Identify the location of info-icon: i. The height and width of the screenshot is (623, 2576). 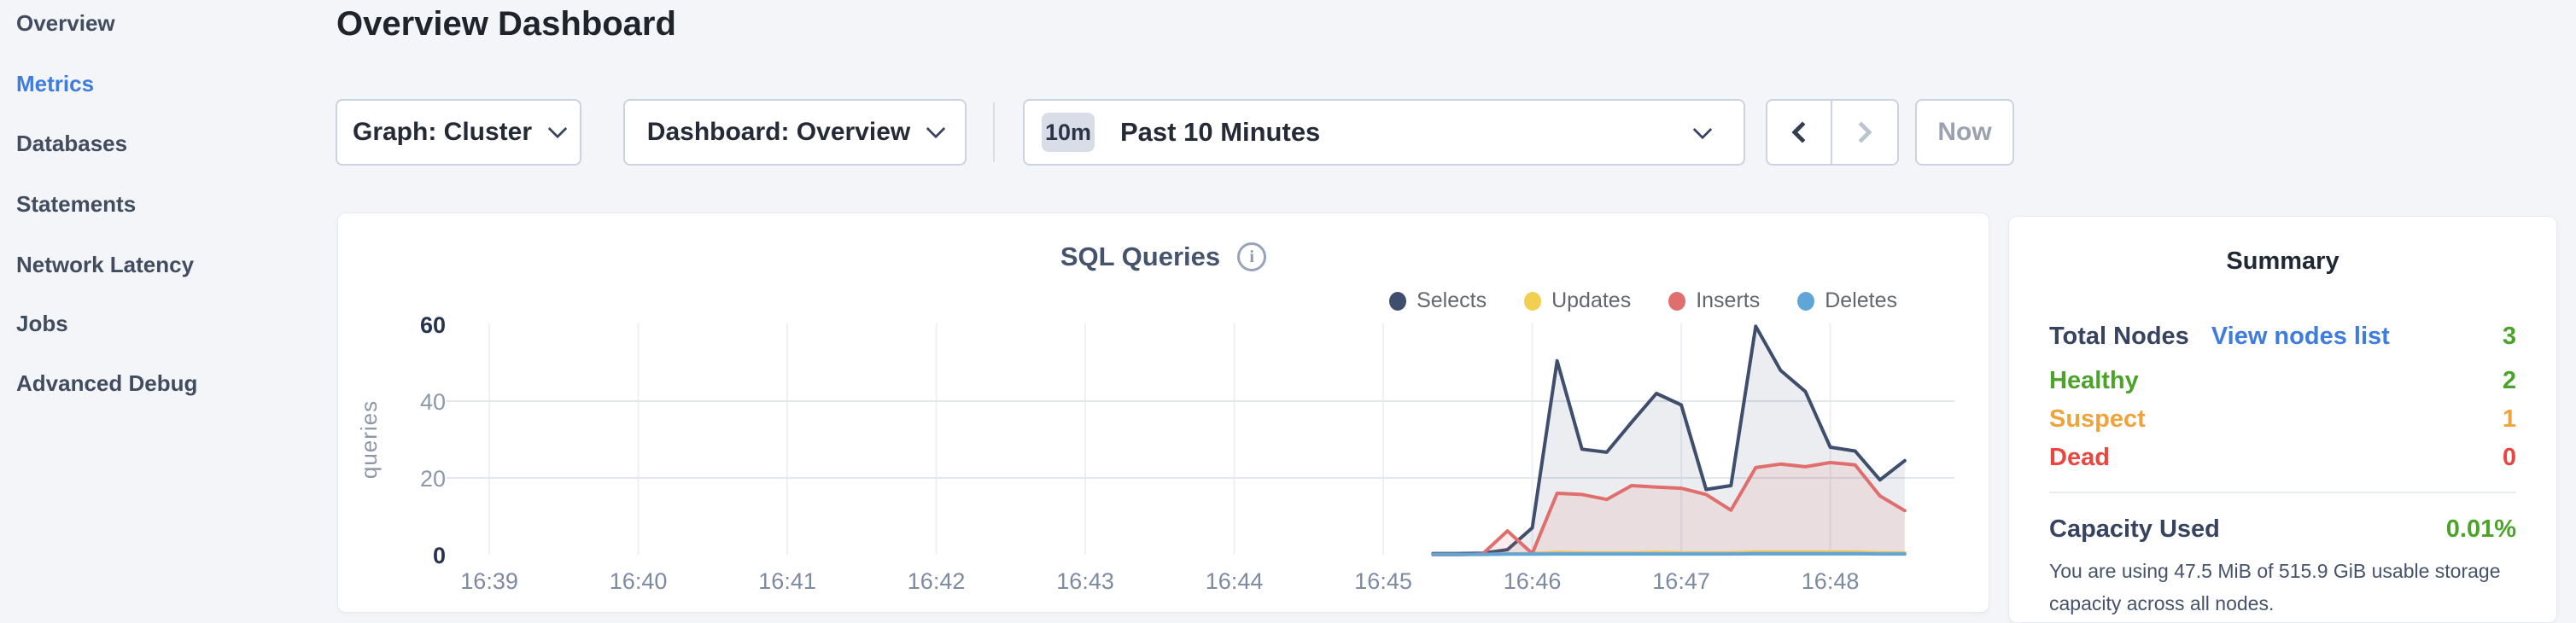
(1252, 256).